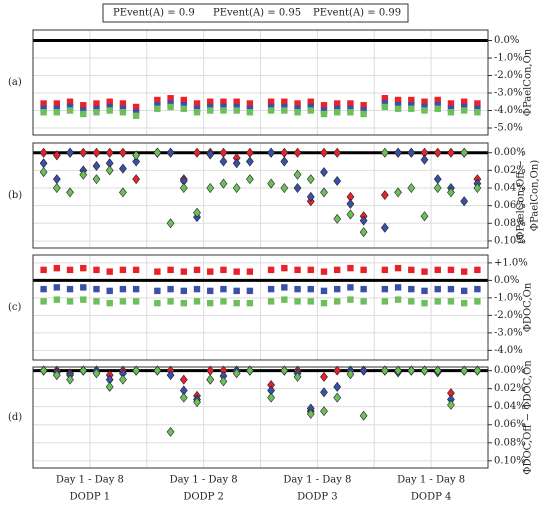 Image resolution: width=550 pixels, height=505 pixels. Describe the element at coordinates (508, 58) in the screenshot. I see `y-tick-label: -1.0%` at that location.